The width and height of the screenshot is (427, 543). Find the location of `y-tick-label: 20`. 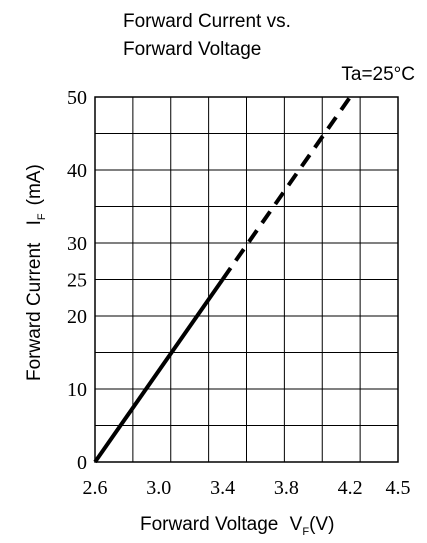

y-tick-label: 20 is located at coordinates (77, 317).